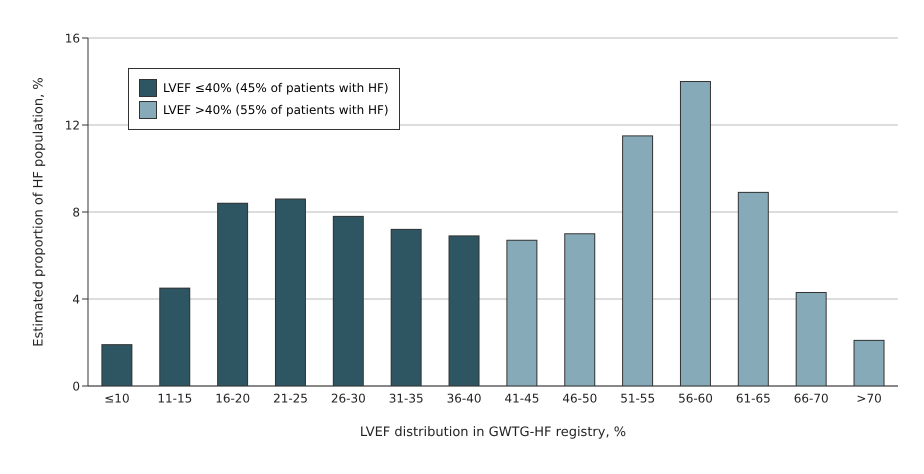 The height and width of the screenshot is (474, 924). Describe the element at coordinates (811, 399) in the screenshot. I see `x-tick-label: 66-70` at that location.